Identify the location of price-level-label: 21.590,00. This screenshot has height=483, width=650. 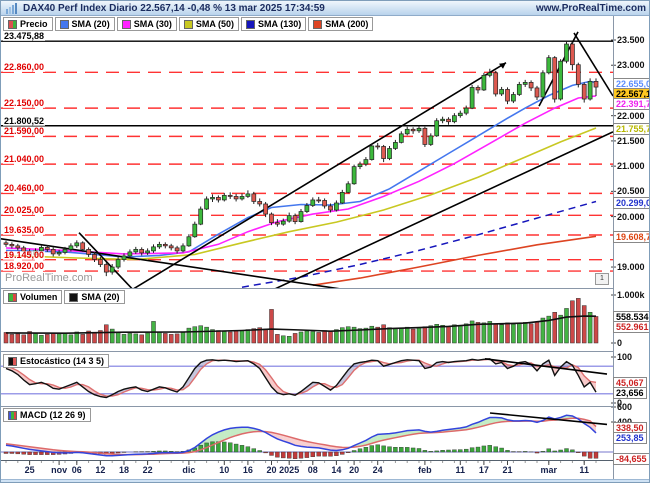
(24, 131).